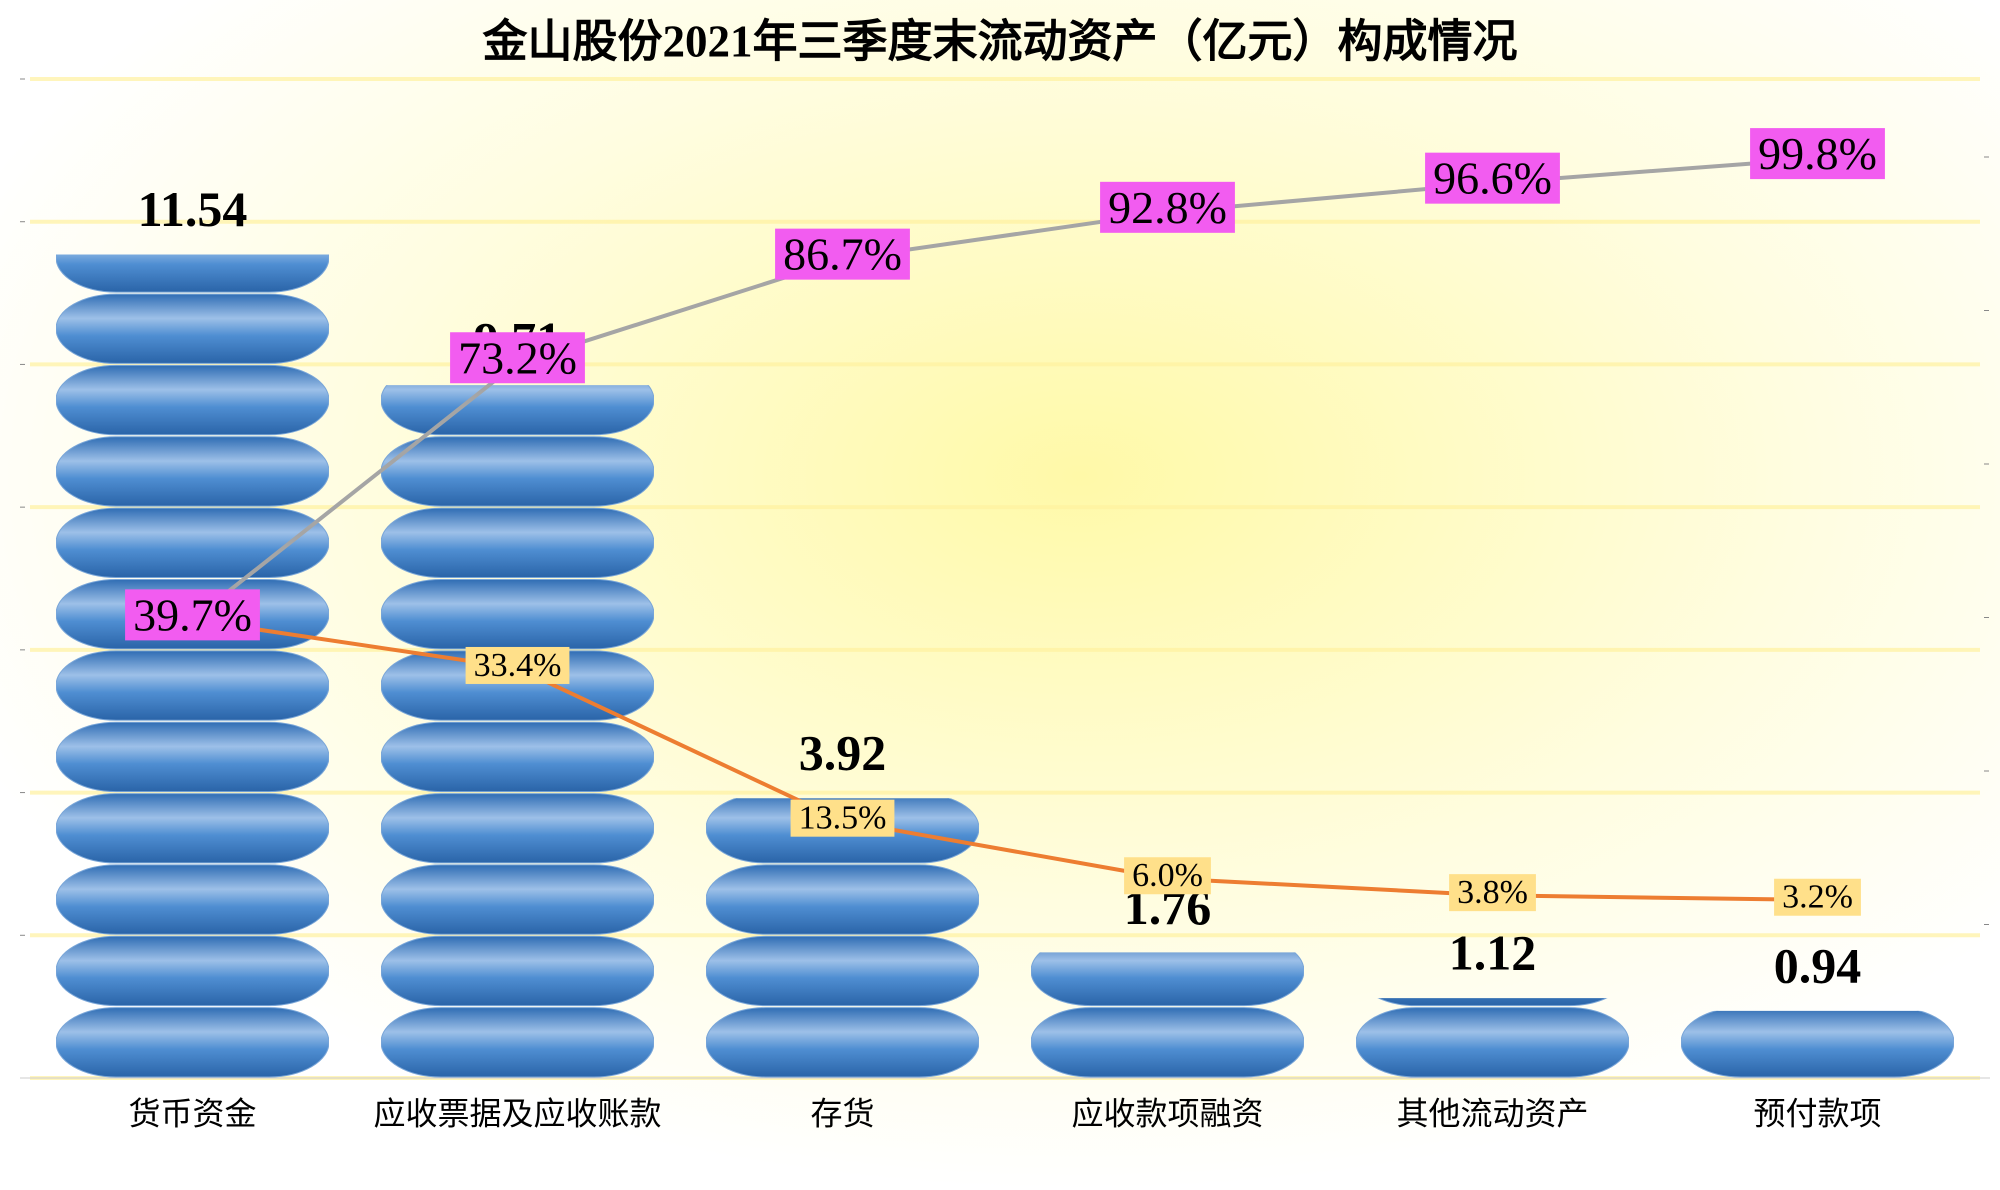  I want to click on bar-value-label: 3.92, so click(843, 753).